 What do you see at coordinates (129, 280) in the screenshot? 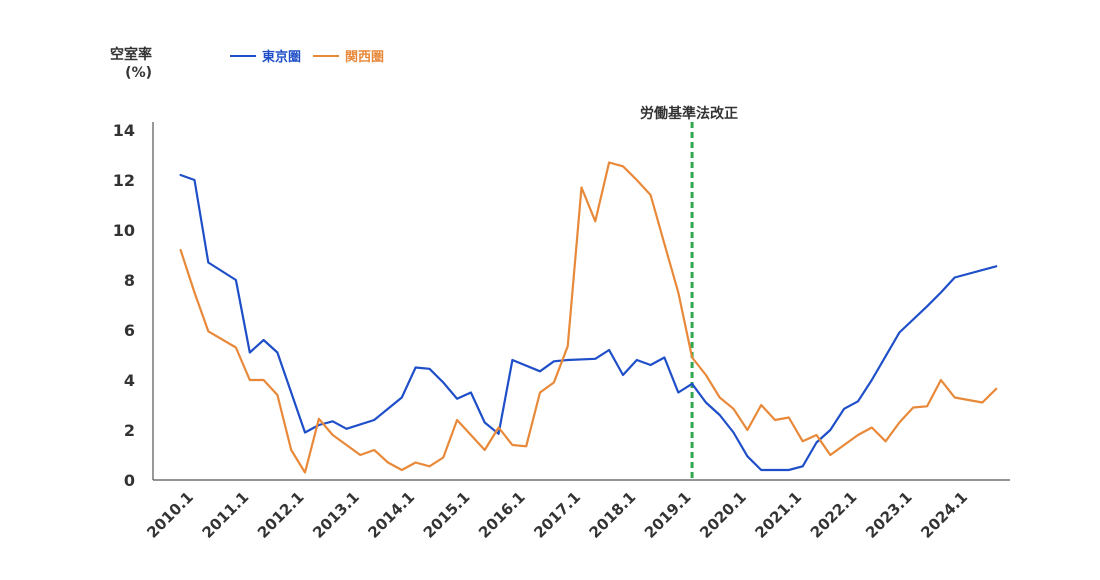
I see `y-tick-label: 8` at bounding box center [129, 280].